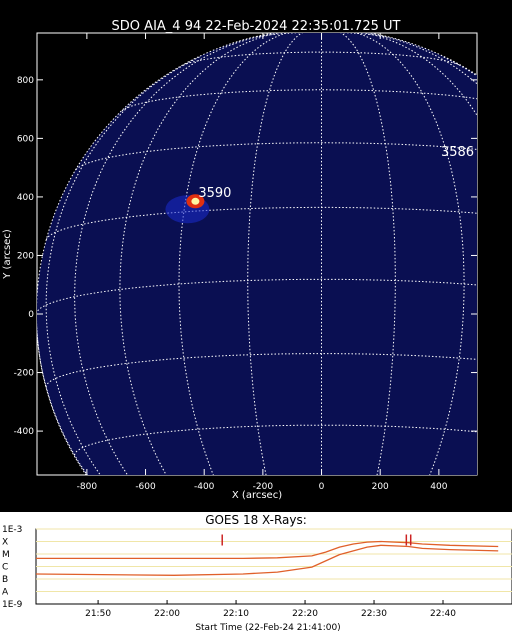  I want to click on x-axis-label: X (arcsec), so click(257, 495).